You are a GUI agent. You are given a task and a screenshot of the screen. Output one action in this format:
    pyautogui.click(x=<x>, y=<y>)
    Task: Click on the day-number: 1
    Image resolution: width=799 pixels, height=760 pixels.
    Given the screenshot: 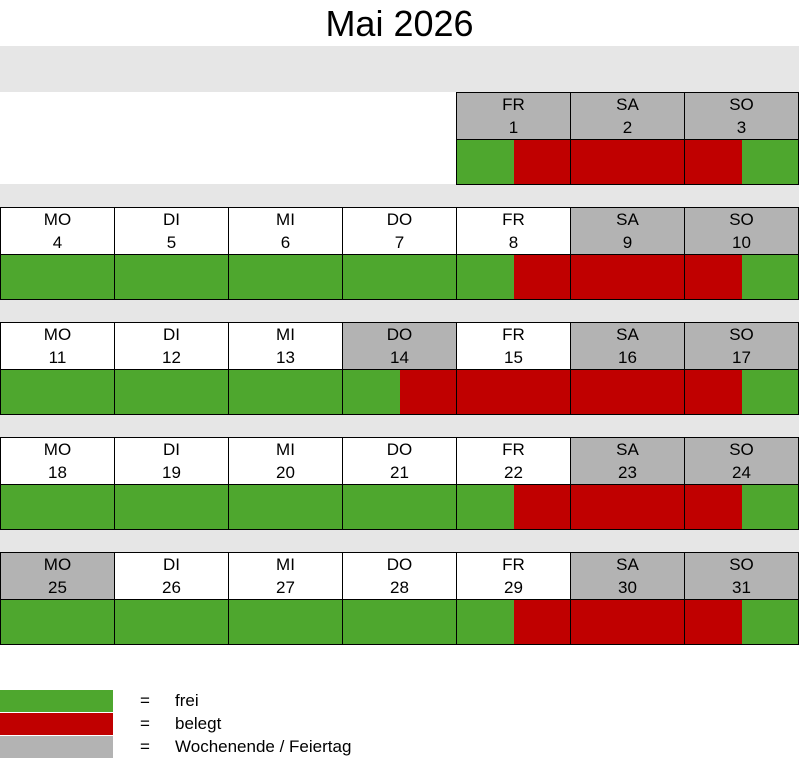 What is the action you would take?
    pyautogui.click(x=513, y=127)
    